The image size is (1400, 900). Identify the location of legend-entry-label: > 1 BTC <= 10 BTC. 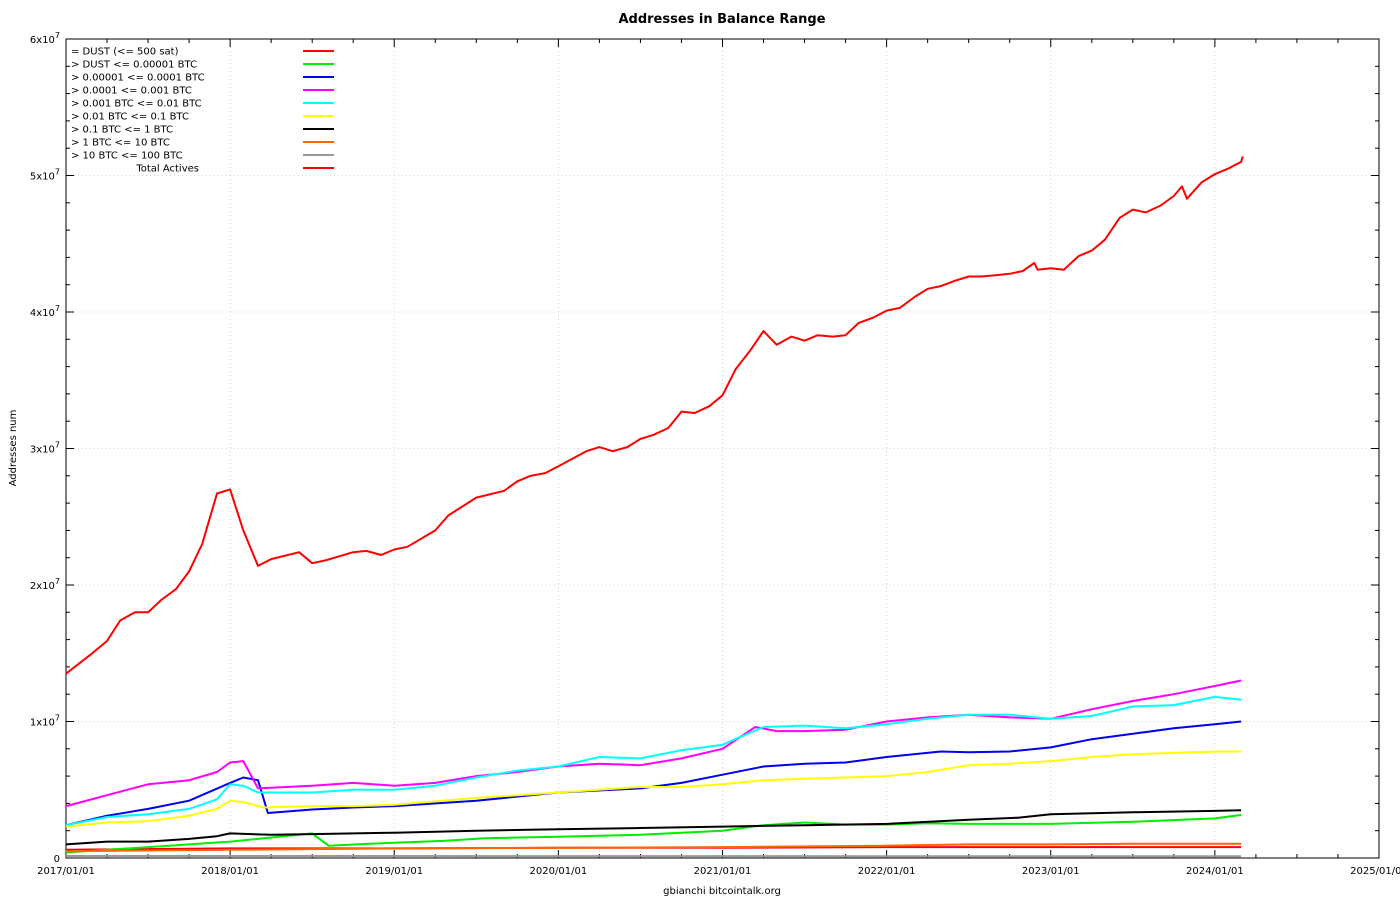
(120, 143).